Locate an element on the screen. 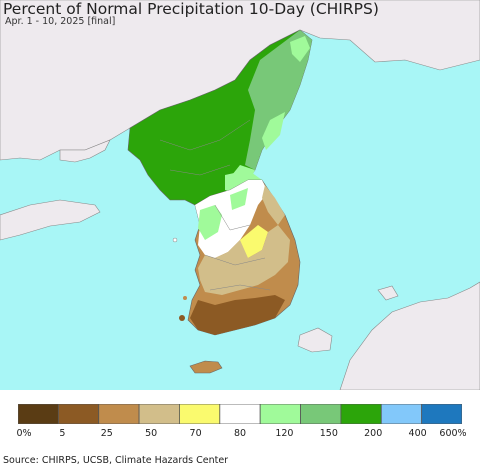  legend-label: 120 is located at coordinates (284, 433).